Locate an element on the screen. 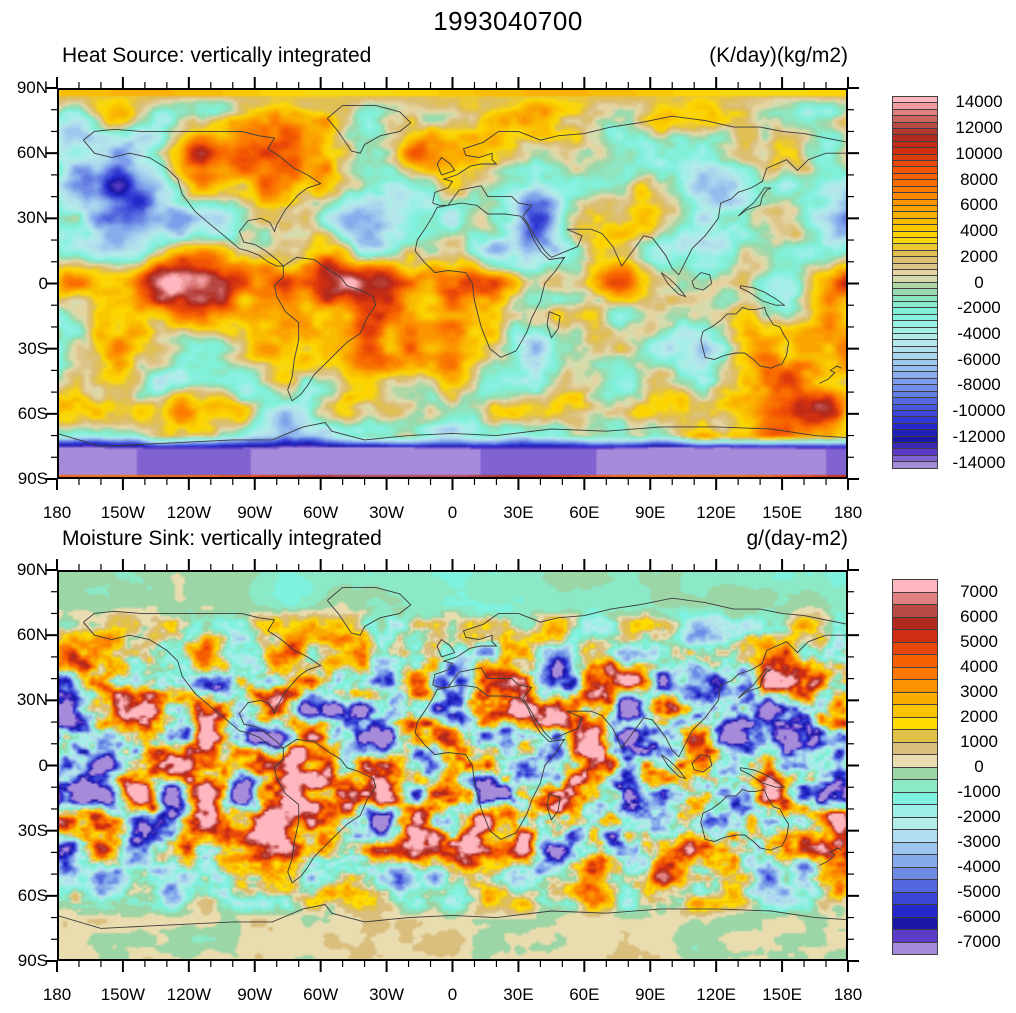  x-tick-label: 120E is located at coordinates (716, 512).